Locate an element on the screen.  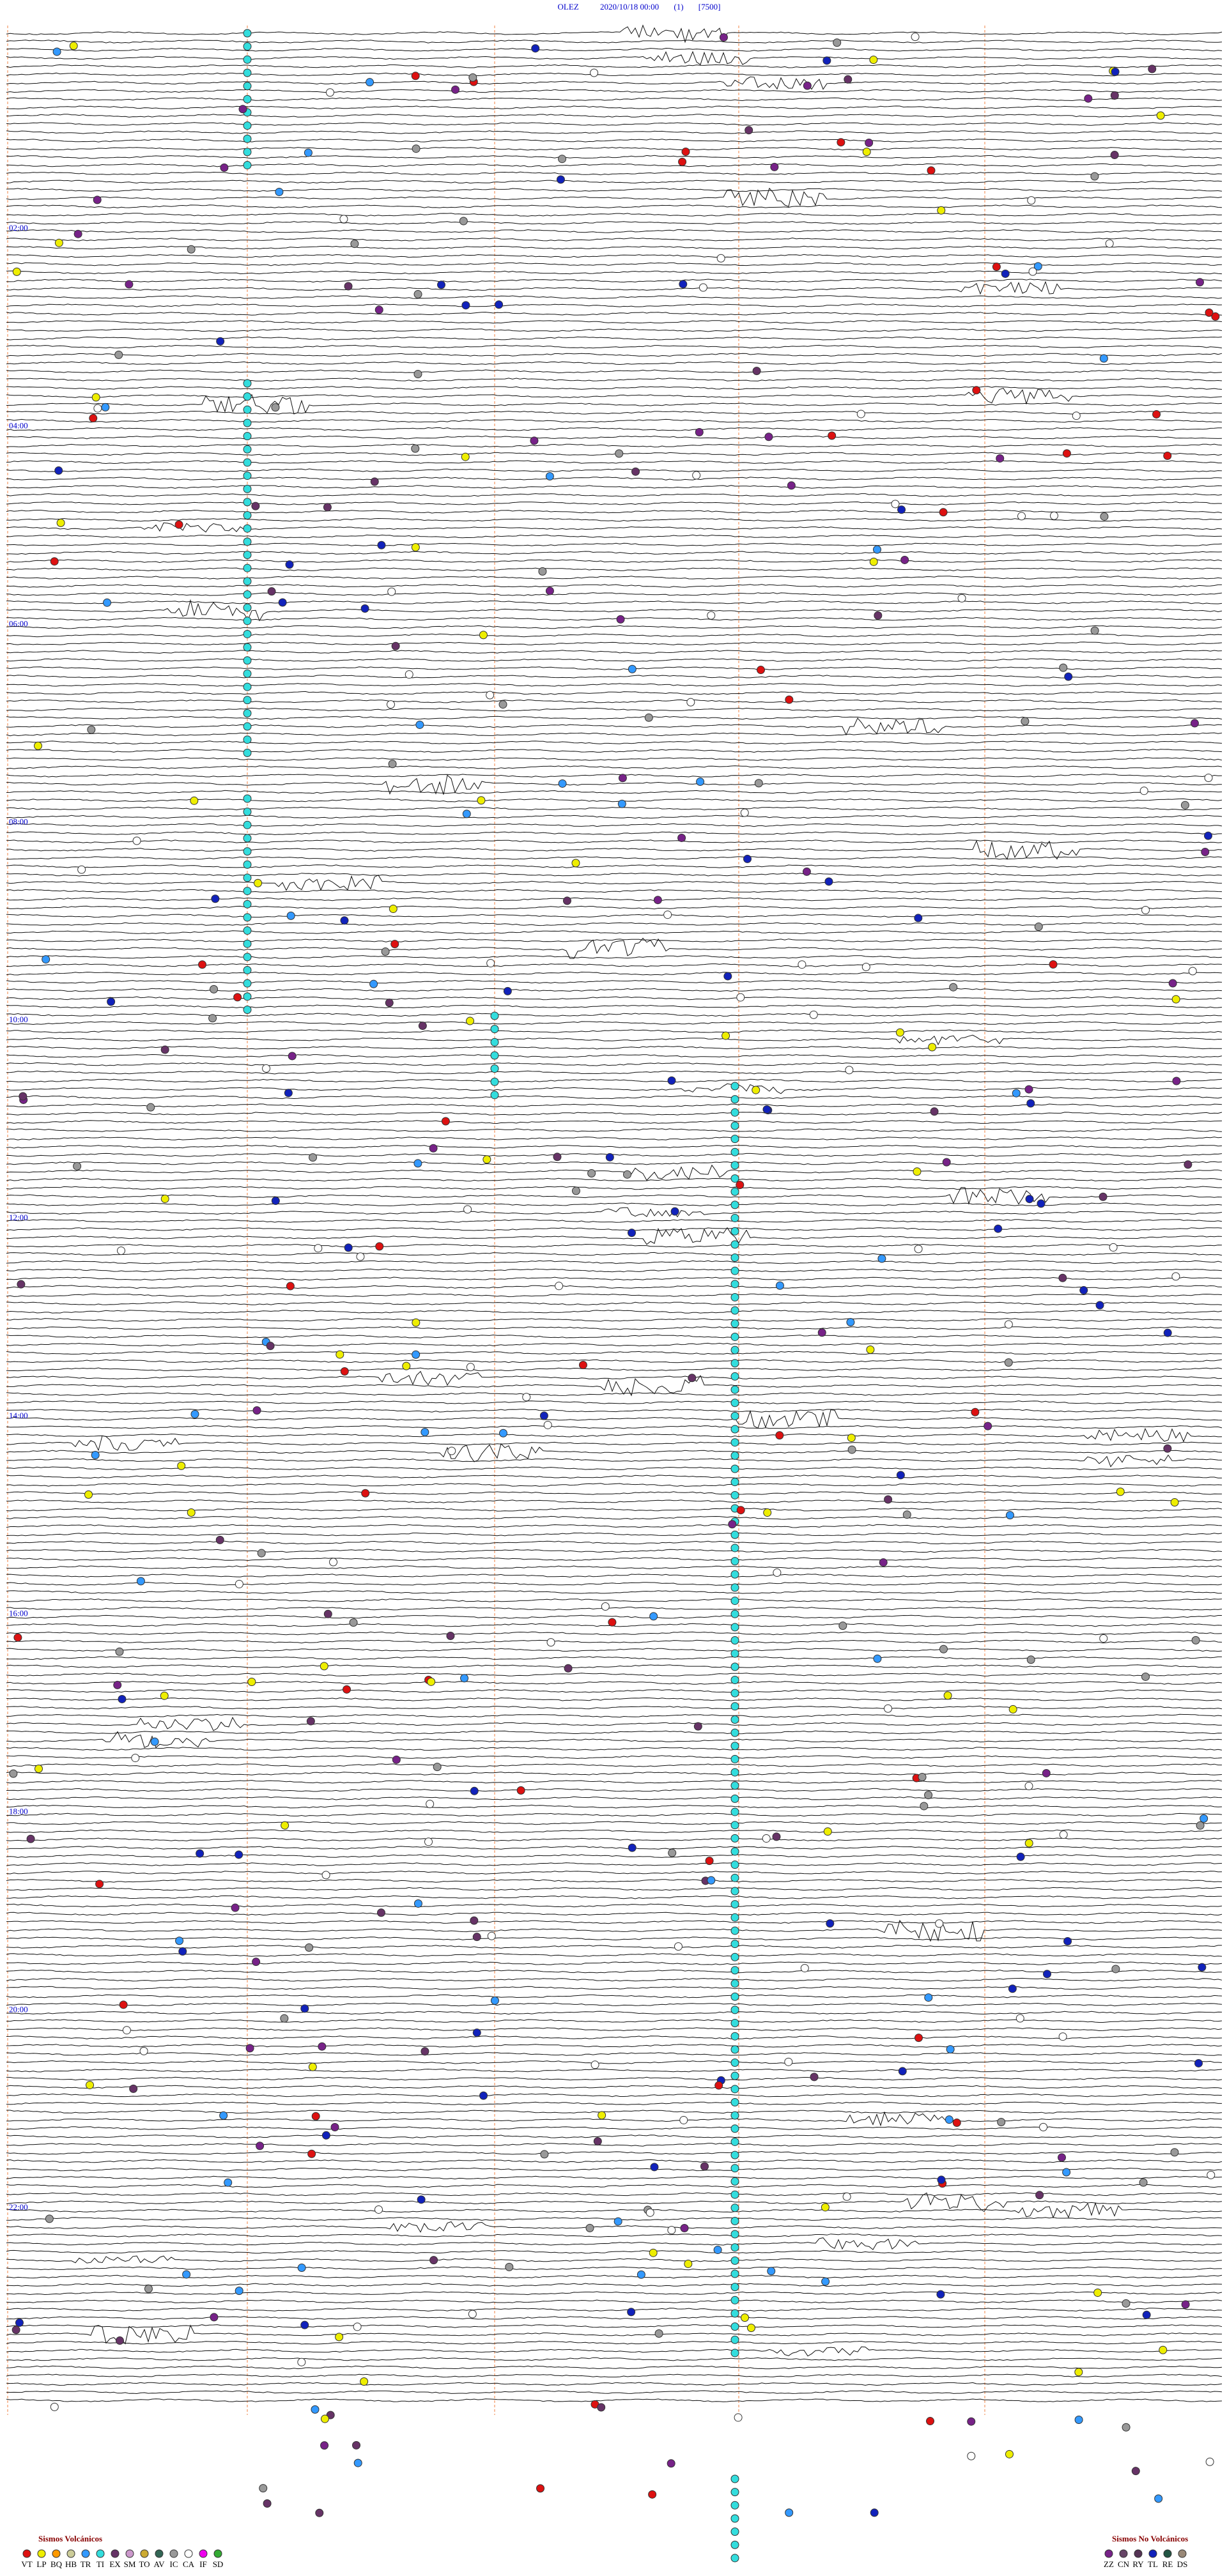
legend-swatch is located at coordinates (1152, 2553).